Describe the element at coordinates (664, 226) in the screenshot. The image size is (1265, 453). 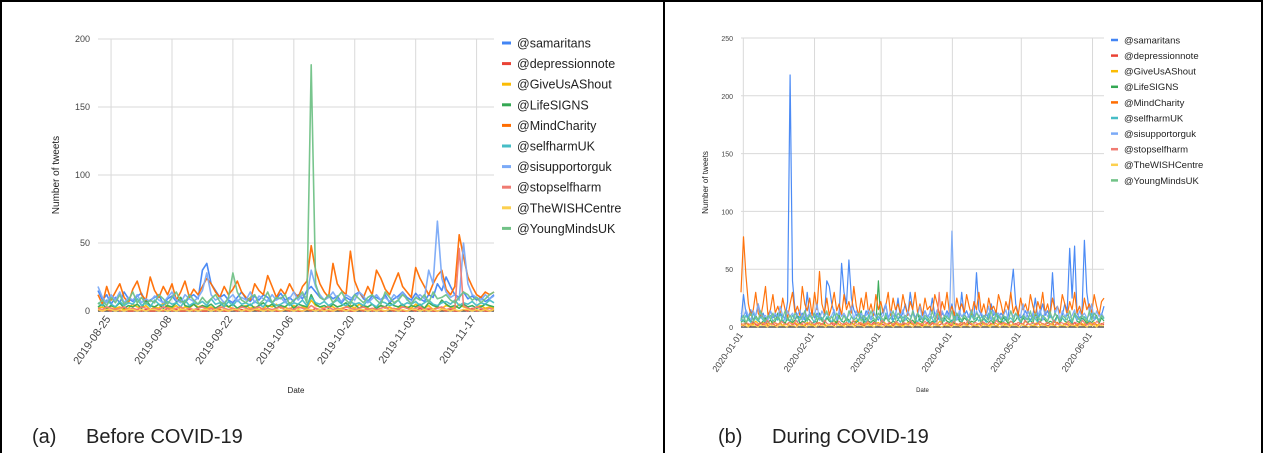
I see `panel-divider` at that location.